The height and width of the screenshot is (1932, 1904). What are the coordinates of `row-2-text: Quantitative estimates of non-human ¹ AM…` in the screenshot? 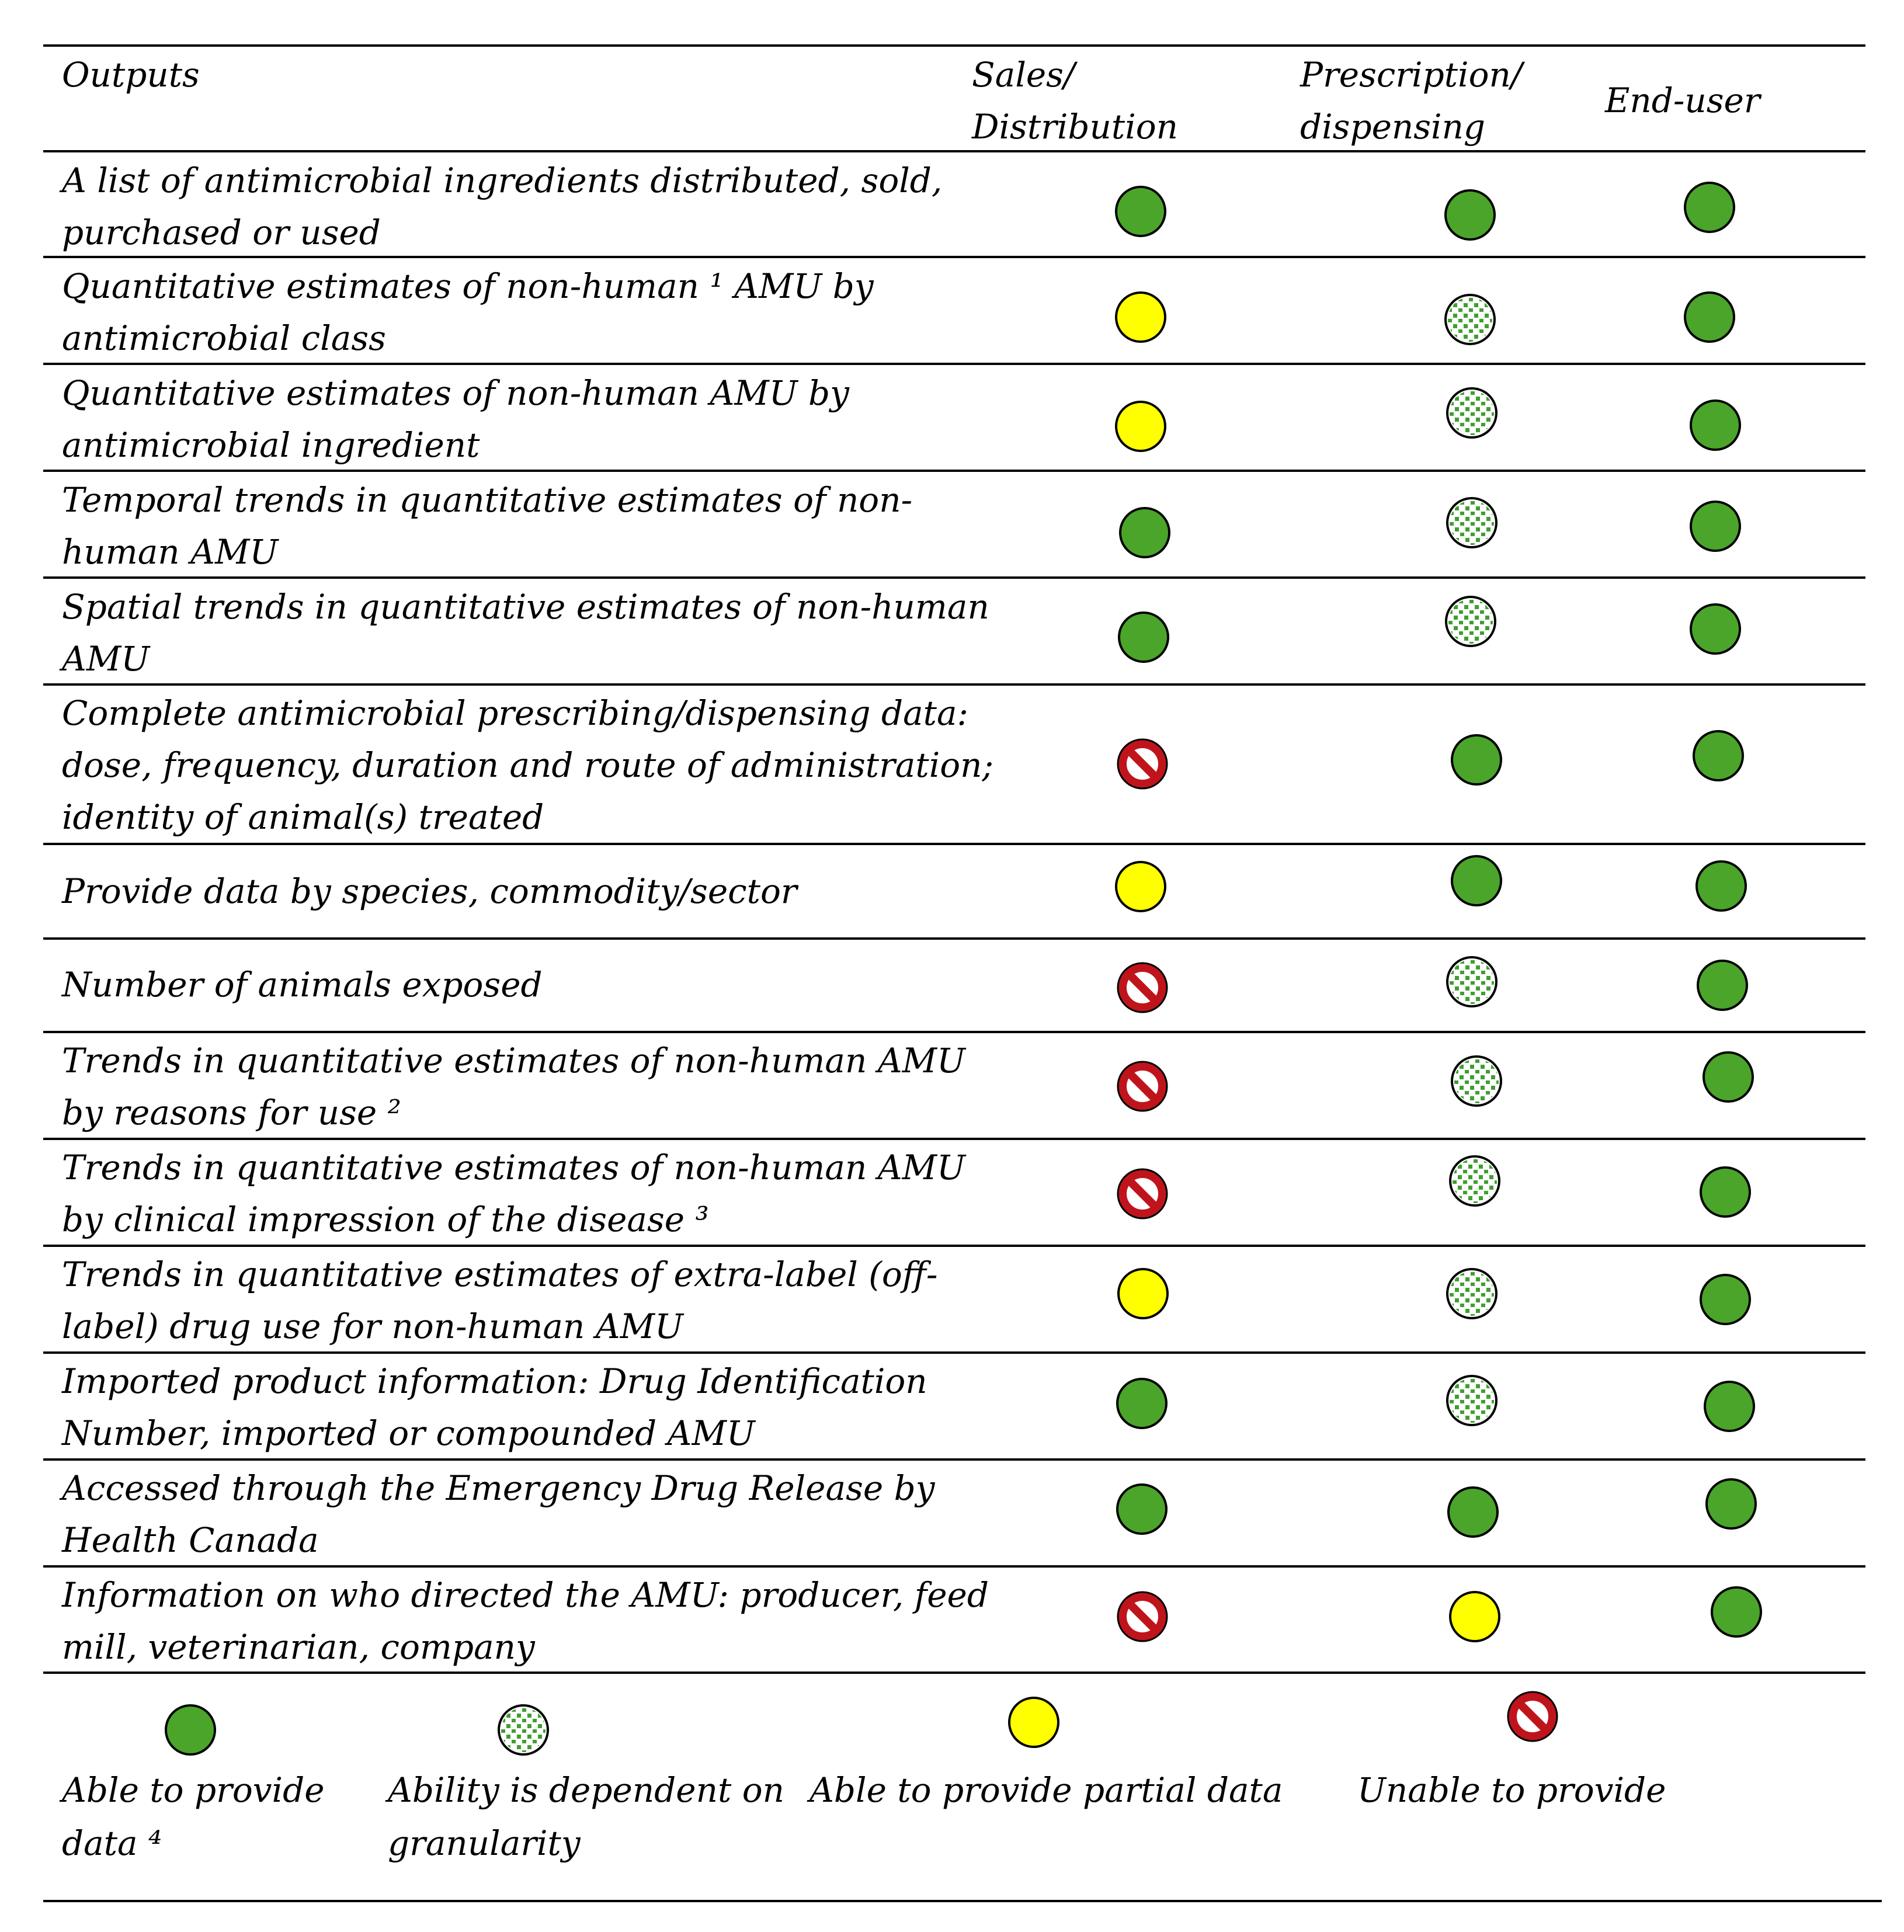 It's located at (468, 286).